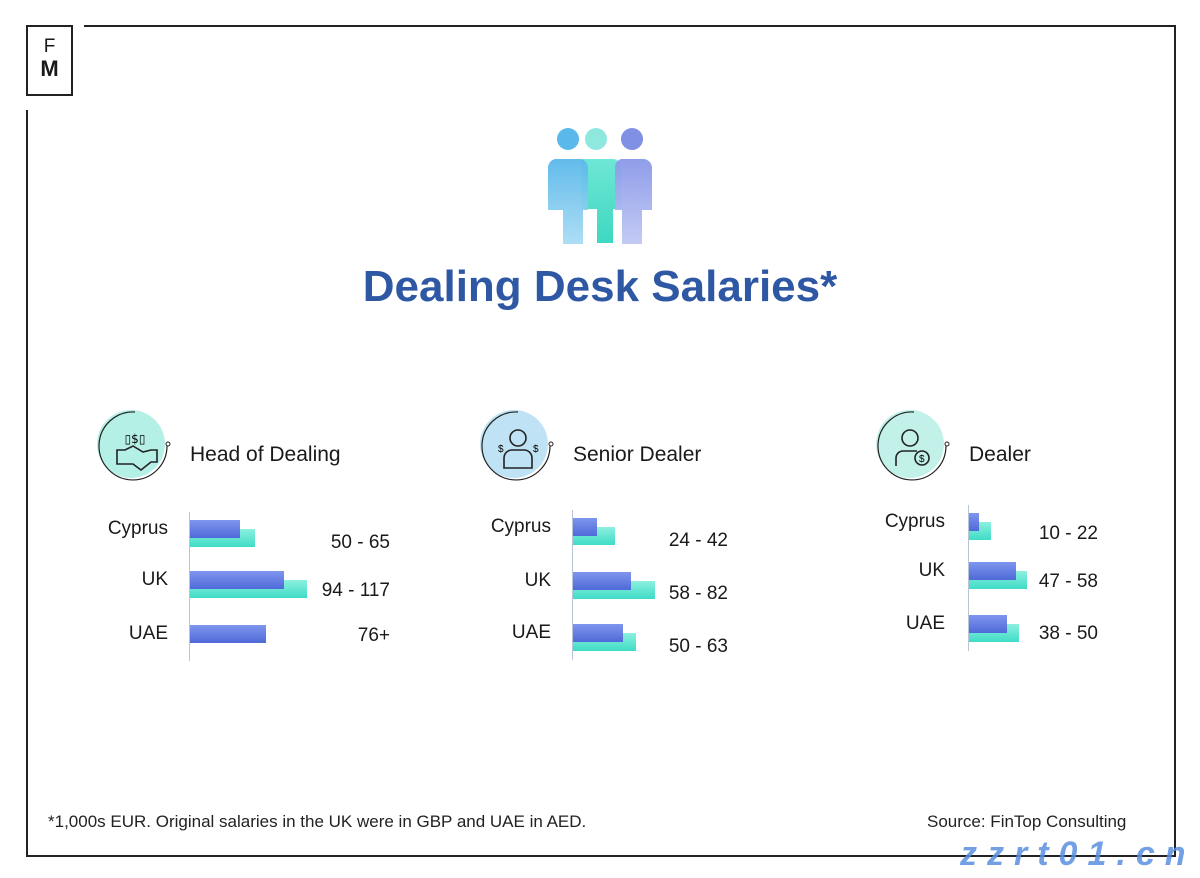 The width and height of the screenshot is (1200, 878). What do you see at coordinates (1078, 854) in the screenshot?
I see `watermark: zzrt01.cn` at bounding box center [1078, 854].